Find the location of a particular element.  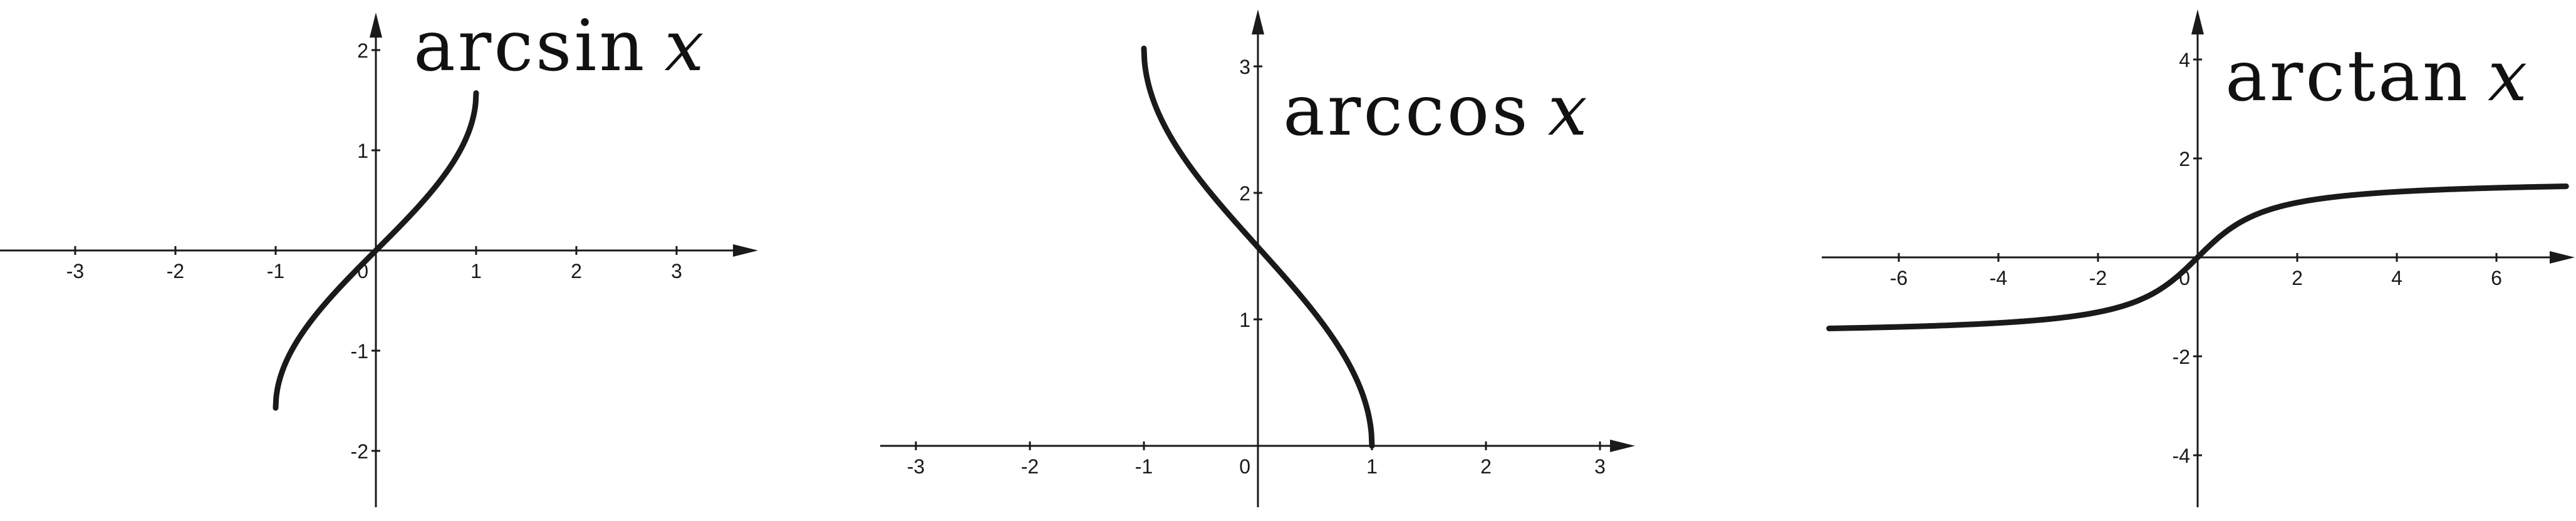

y-tick-label: -4 is located at coordinates (2181, 456).